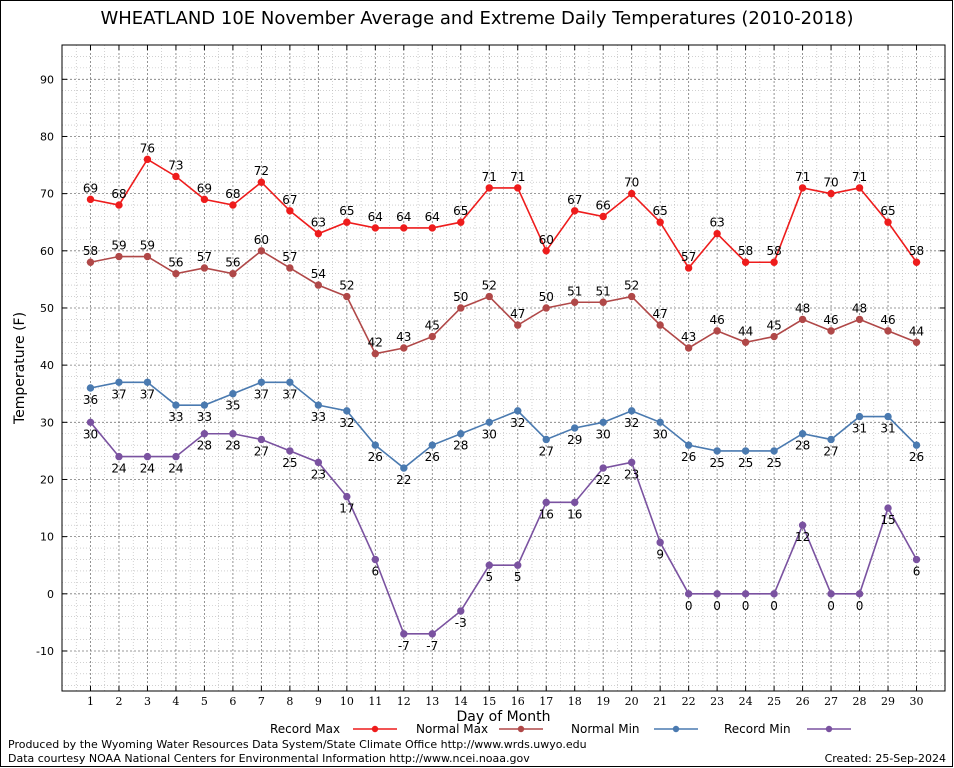 The width and height of the screenshot is (954, 768). Describe the element at coordinates (631, 183) in the screenshot. I see `data-label-record-max: 70` at that location.